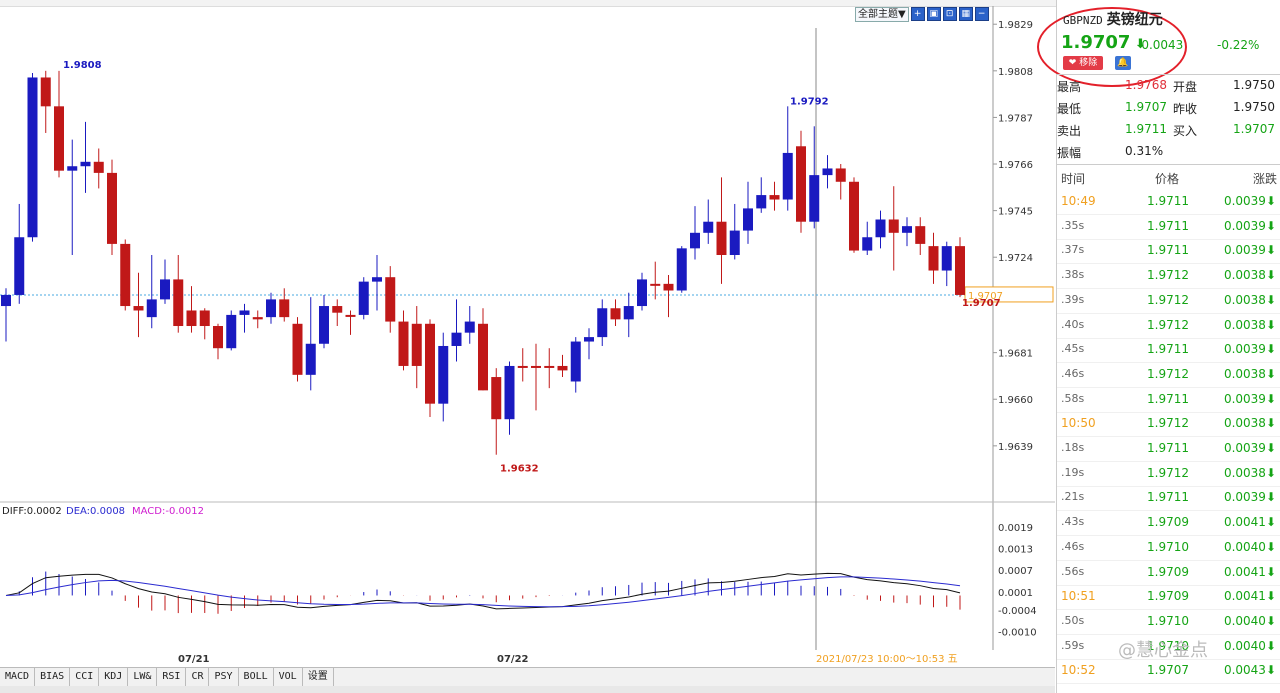 The height and width of the screenshot is (693, 1280). What do you see at coordinates (224, 677) in the screenshot?
I see `tab-7: PSY` at bounding box center [224, 677].